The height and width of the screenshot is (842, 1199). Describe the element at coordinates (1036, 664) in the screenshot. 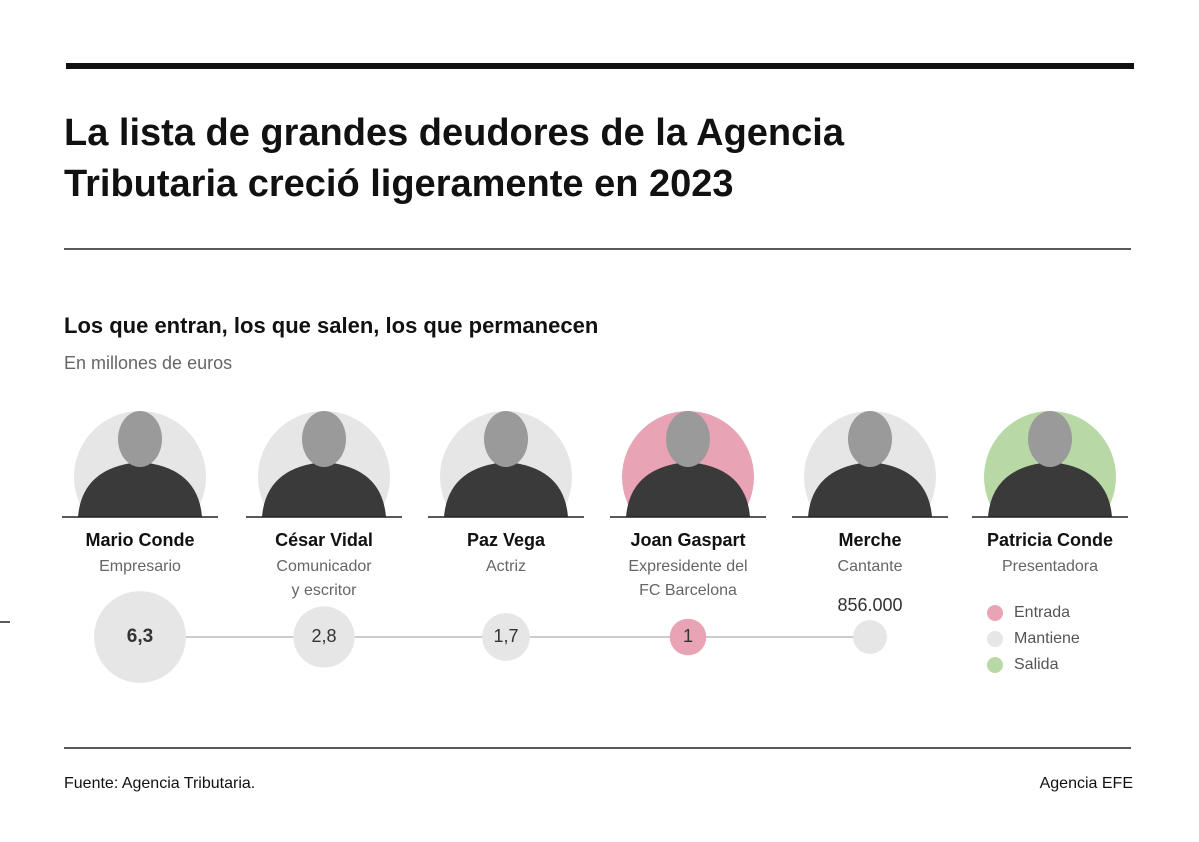

I see `legend-label: Salida` at that location.